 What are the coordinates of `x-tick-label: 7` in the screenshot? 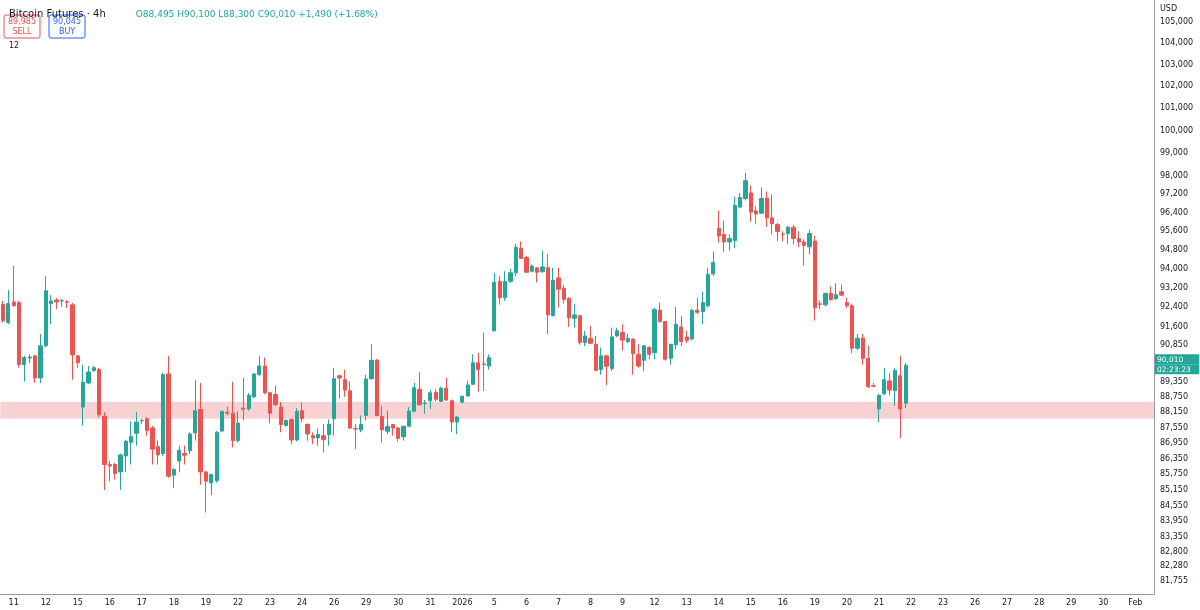 It's located at (558, 602).